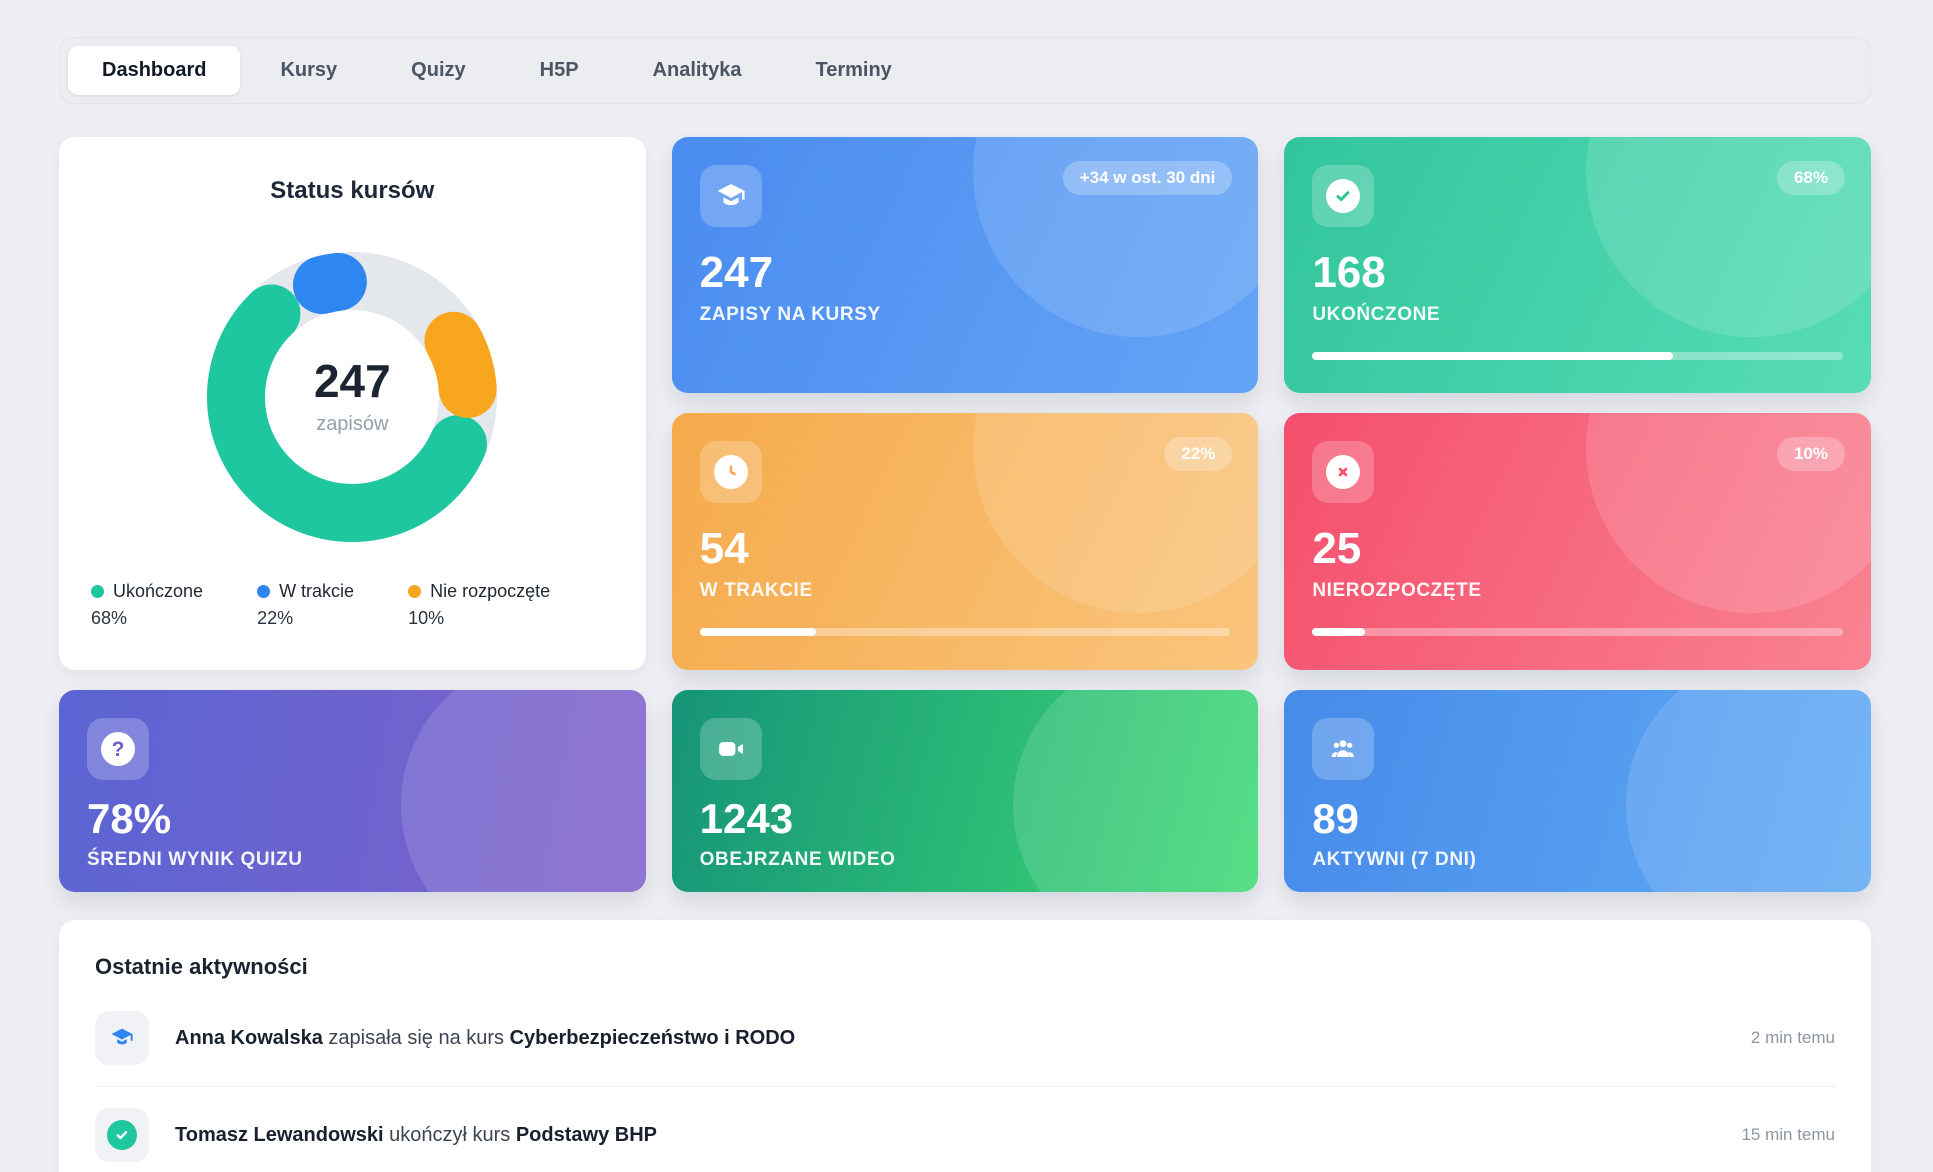  Describe the element at coordinates (965, 791) in the screenshot. I see `stat-card-obejrzane-wideo: 1243 OBEJRZANE WIDEO` at that location.